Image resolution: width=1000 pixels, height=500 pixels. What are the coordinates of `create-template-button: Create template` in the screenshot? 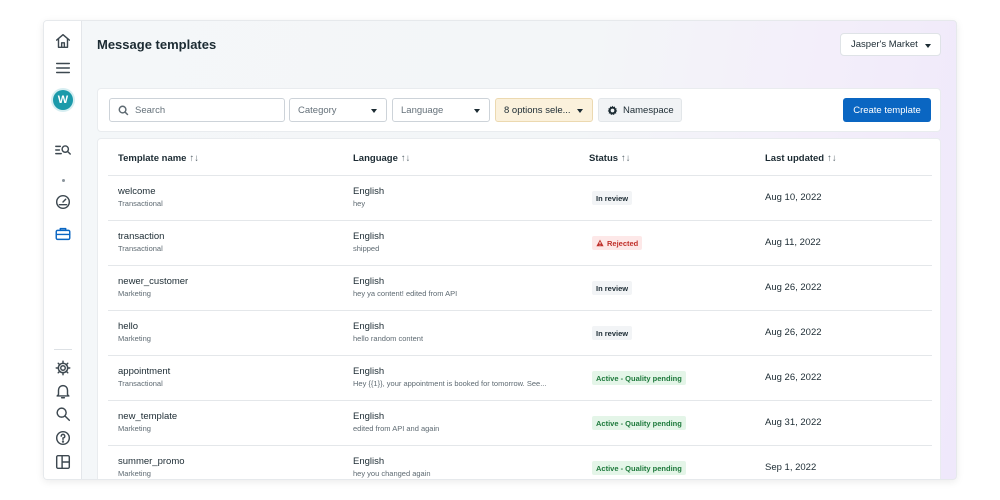 It's located at (887, 110).